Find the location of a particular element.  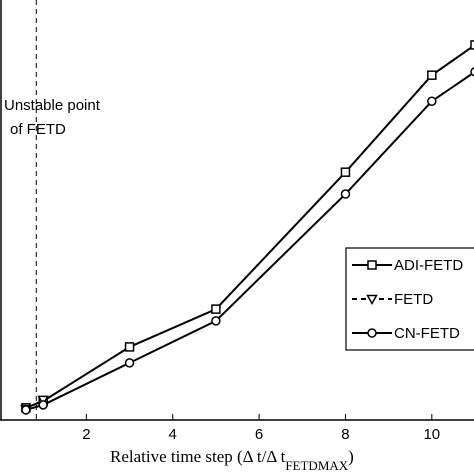

x-tick-label: 10 is located at coordinates (431, 434).